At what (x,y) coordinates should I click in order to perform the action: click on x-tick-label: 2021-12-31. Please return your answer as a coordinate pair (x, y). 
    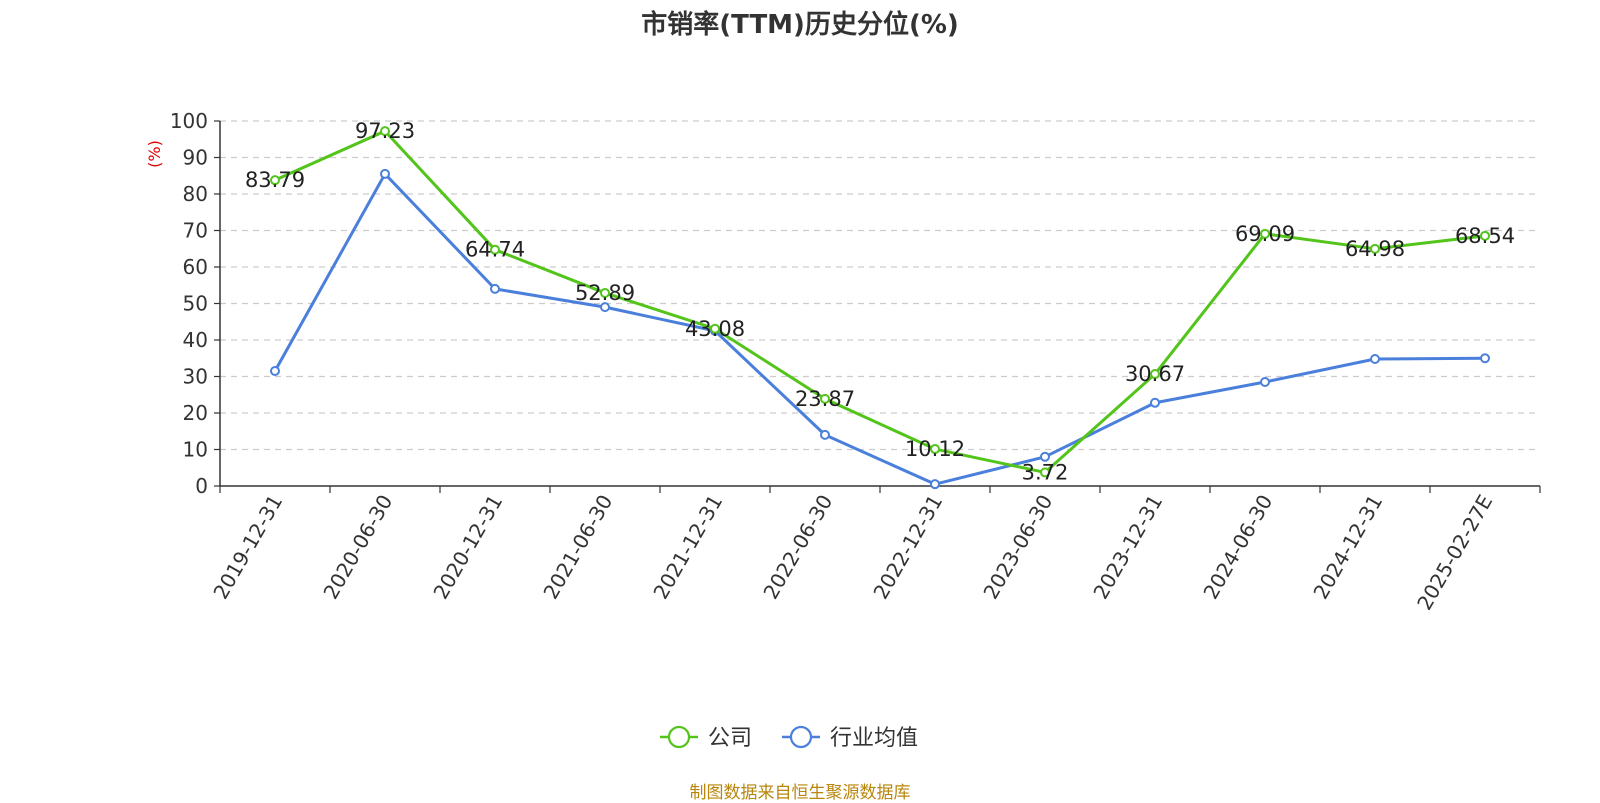
    Looking at the image, I should click on (687, 547).